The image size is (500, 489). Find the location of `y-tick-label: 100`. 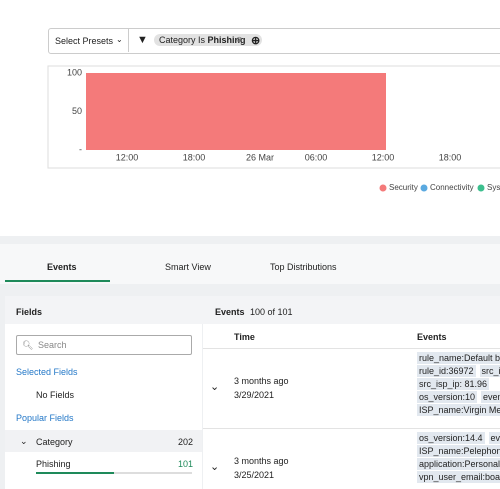

y-tick-label: 100 is located at coordinates (74, 72).